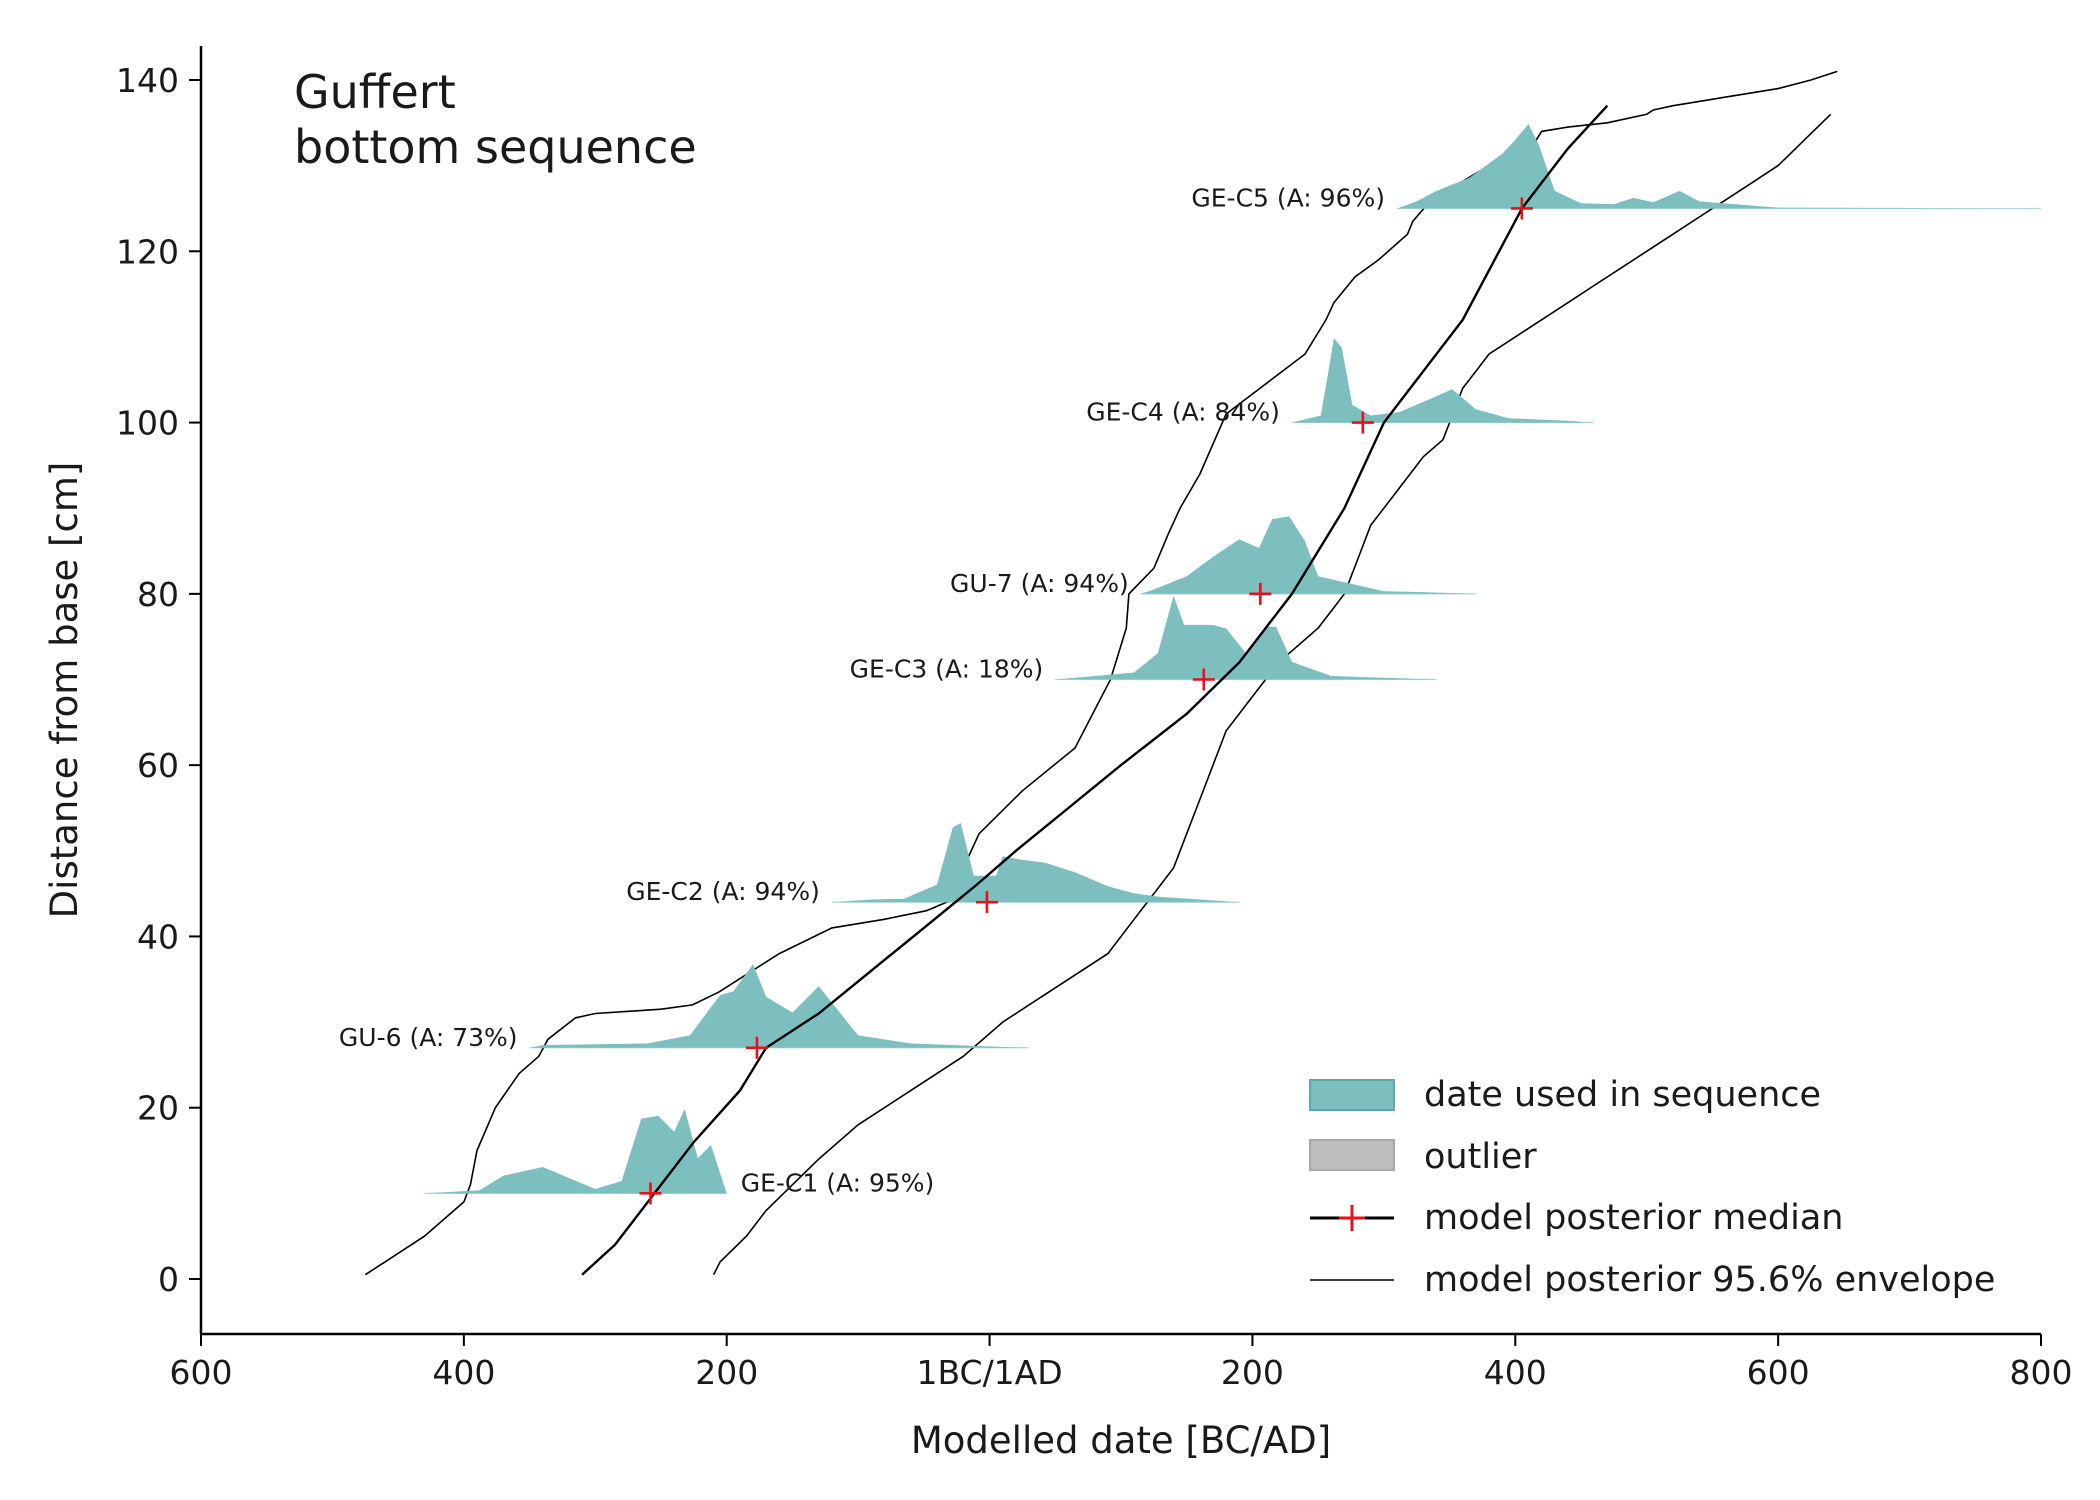 The image size is (2100, 1500). Describe the element at coordinates (947, 669) in the screenshot. I see `sample-label-GE-C3: GE-C3 (A: 18%)` at that location.